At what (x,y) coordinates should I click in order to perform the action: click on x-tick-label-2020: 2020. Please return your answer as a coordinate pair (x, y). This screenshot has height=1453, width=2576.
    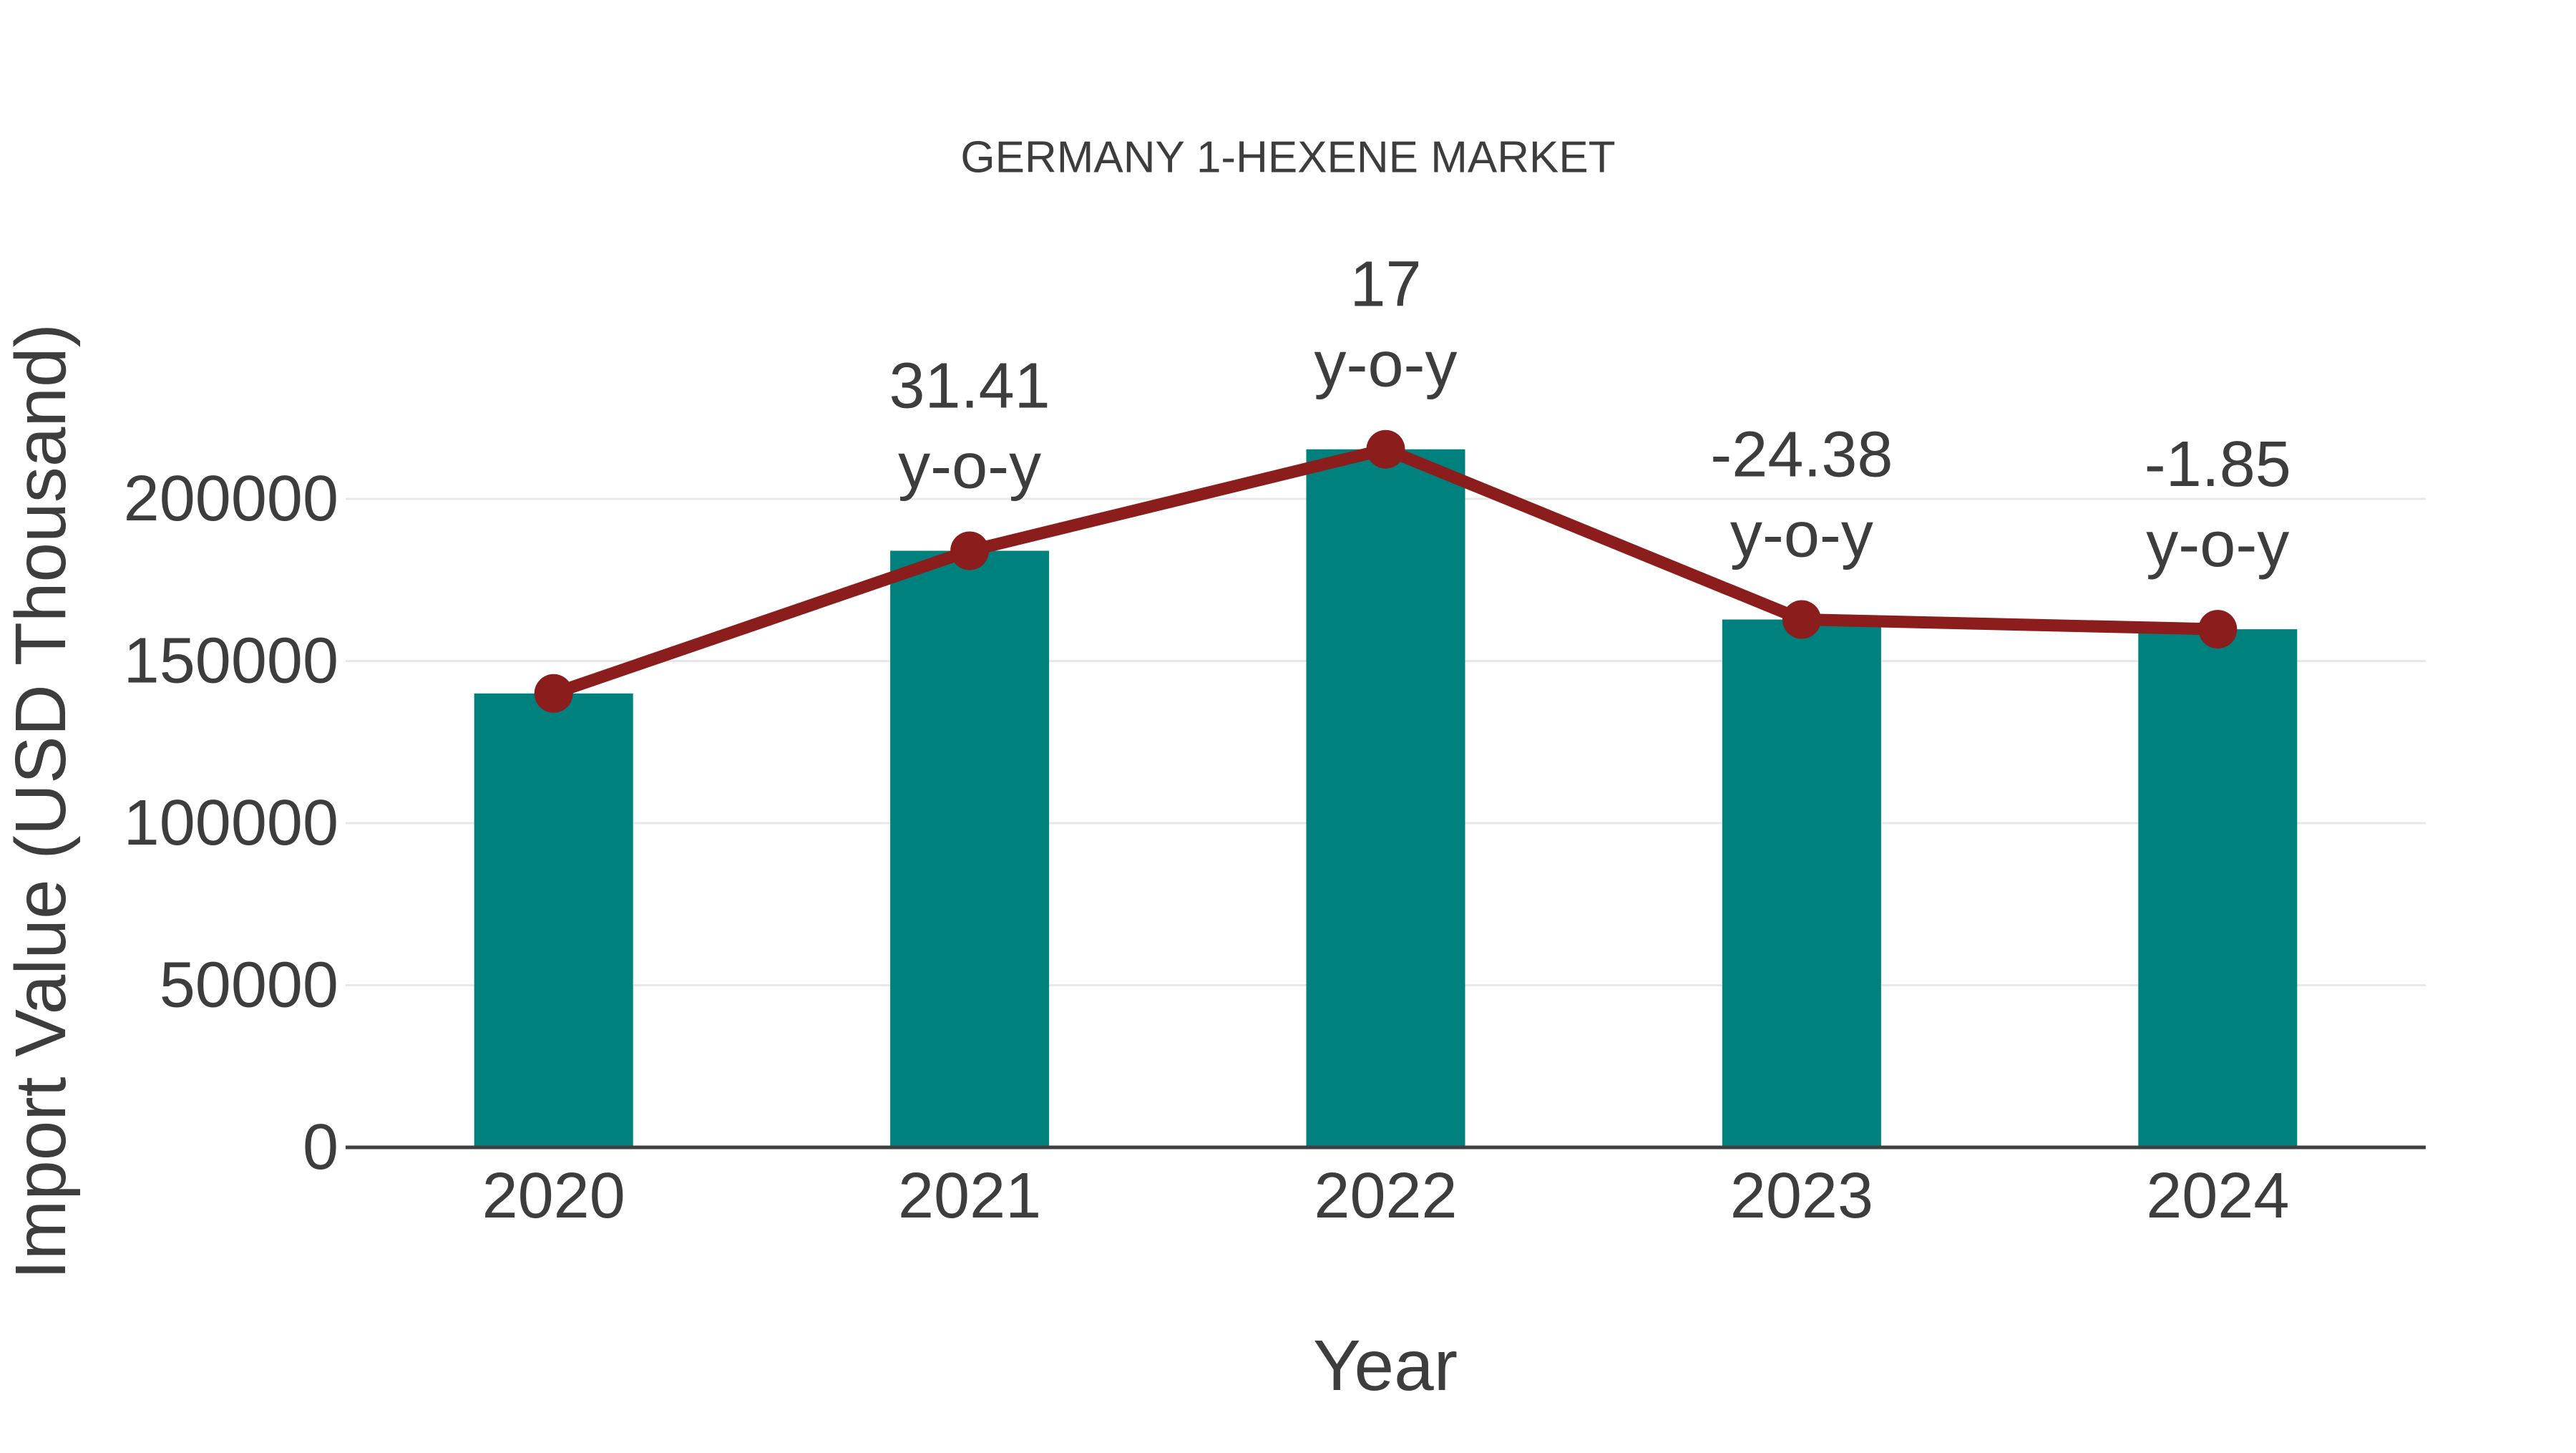
    Looking at the image, I should click on (553, 1196).